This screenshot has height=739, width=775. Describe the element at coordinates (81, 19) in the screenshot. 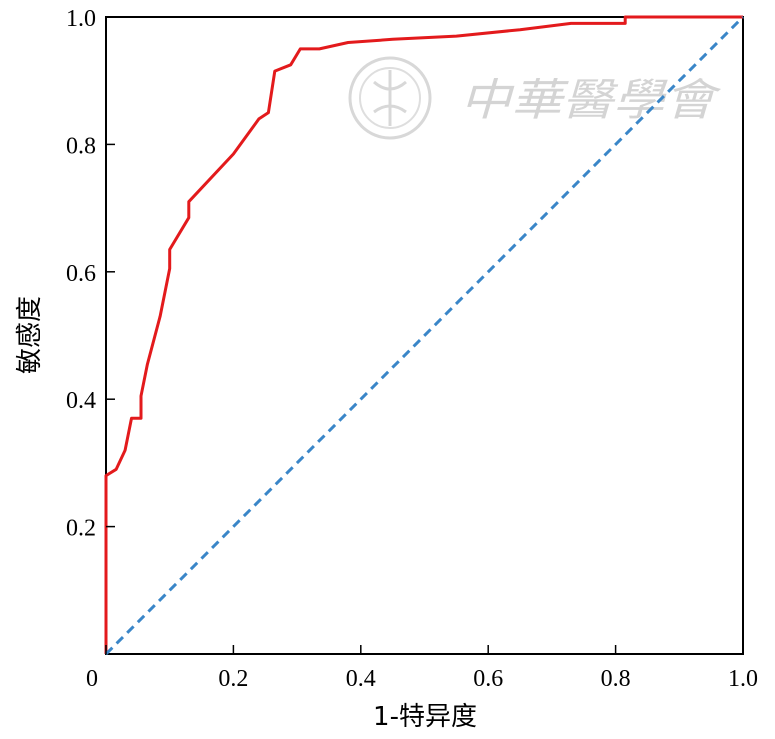

I see `y-tick-label: 1.0` at that location.